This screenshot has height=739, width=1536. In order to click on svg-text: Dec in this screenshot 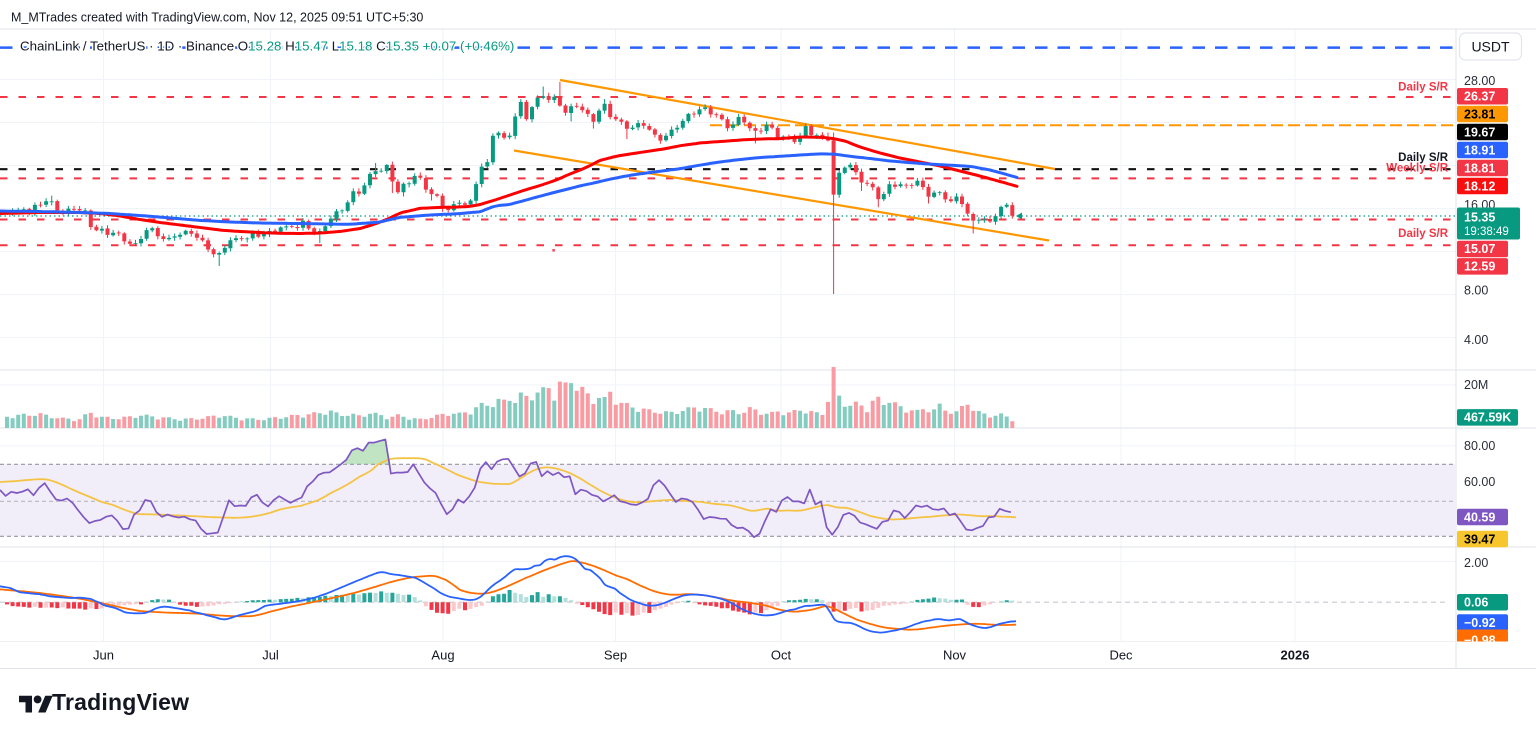, I will do `click(1121, 655)`.